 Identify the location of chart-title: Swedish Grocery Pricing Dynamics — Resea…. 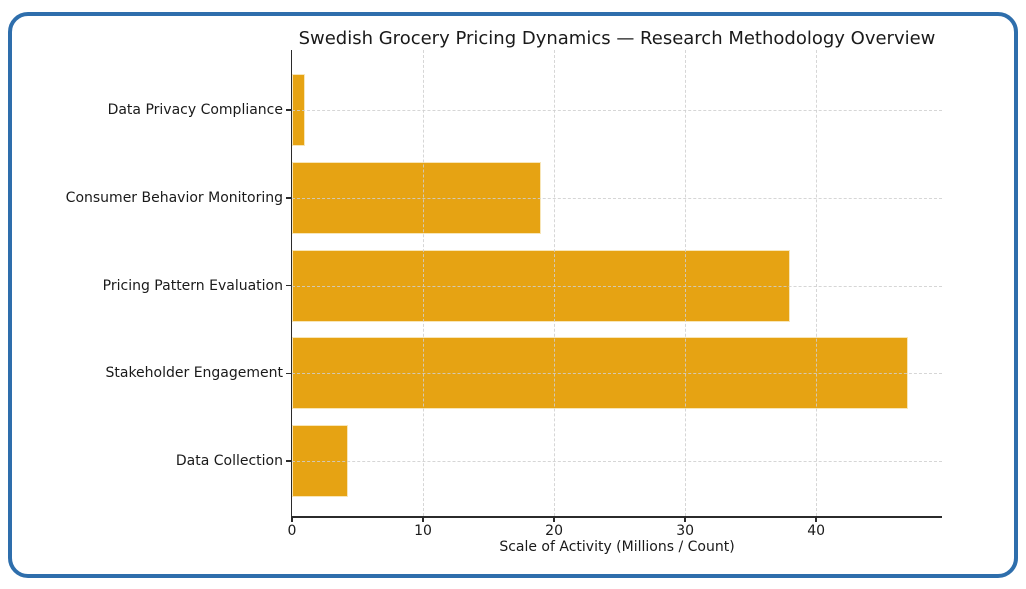
(617, 38).